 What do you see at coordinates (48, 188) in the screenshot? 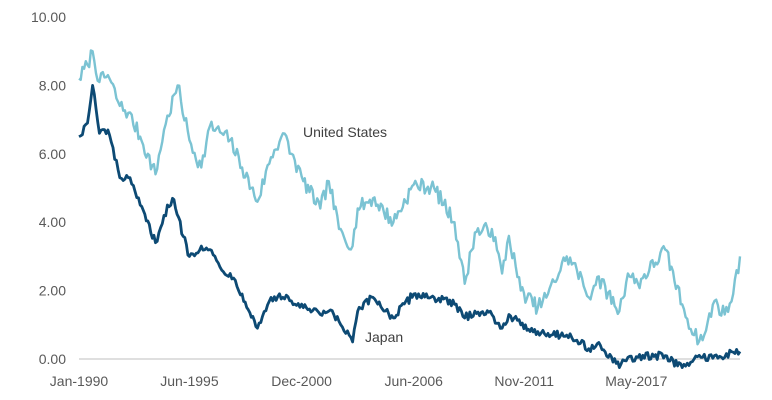
I see `y-axis-ticks: 10.00 8.00 6.00 4.00 2.00 0.00` at bounding box center [48, 188].